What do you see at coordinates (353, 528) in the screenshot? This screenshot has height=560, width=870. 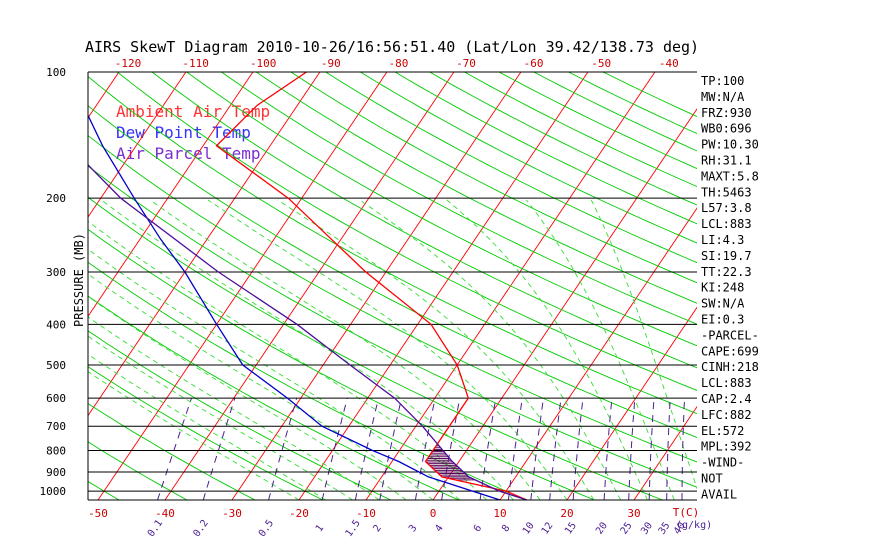 I see `mixing-ratio-tick-label: 1.5` at bounding box center [353, 528].